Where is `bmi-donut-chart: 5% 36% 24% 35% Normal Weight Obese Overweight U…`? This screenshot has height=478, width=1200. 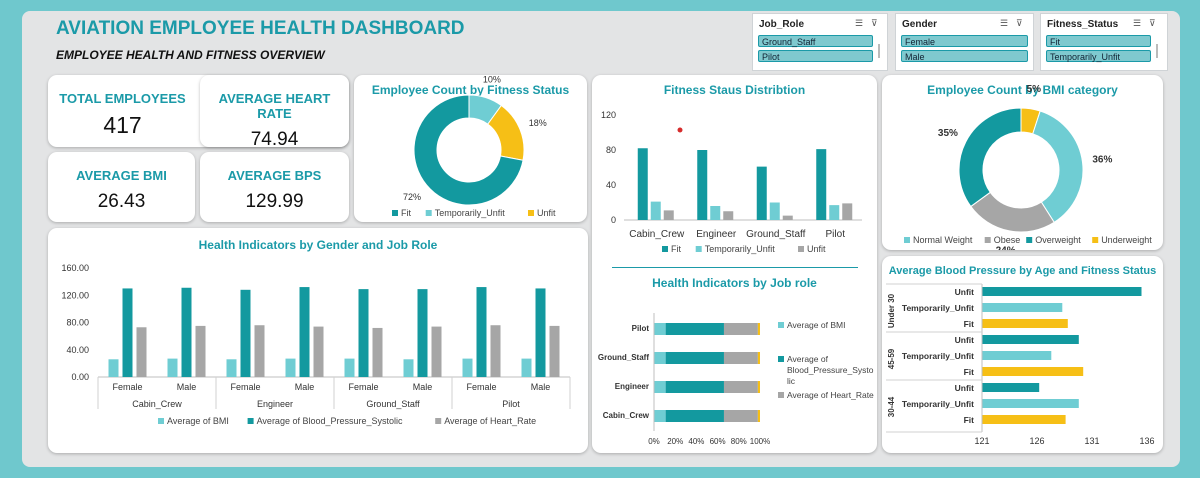
bmi-donut-chart: 5% 36% 24% 35% Normal Weight Obese Overweight U… is located at coordinates (1028, 167).